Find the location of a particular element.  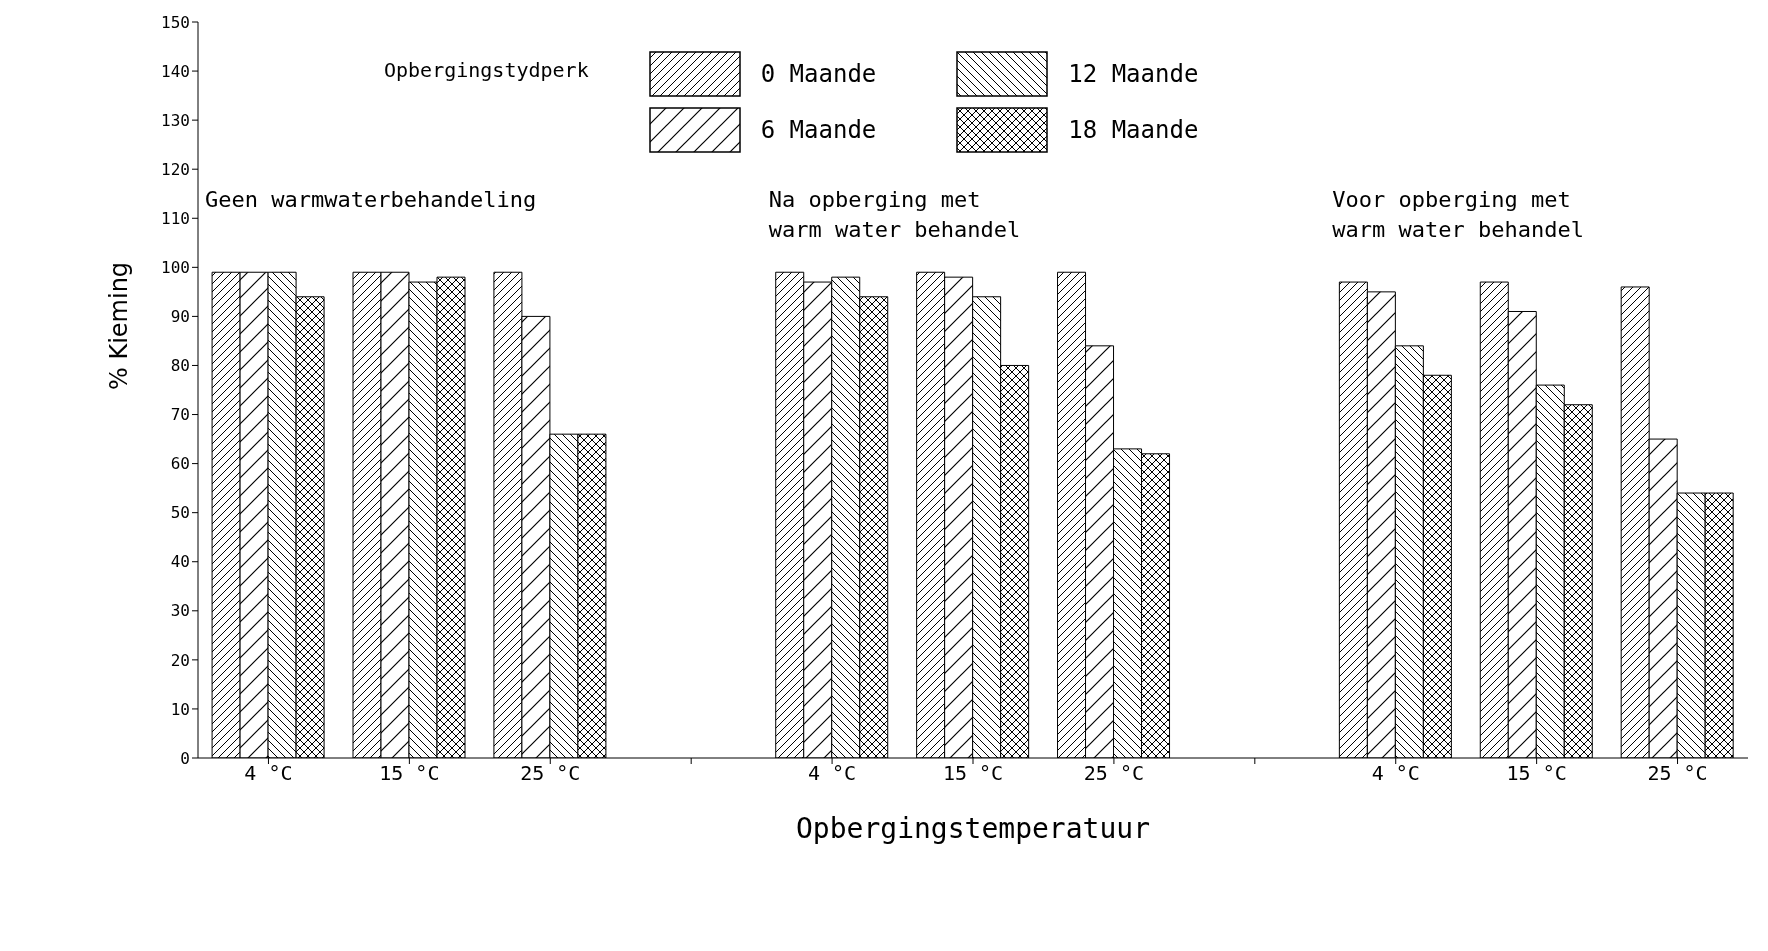

y-tick-label: 150 is located at coordinates (175, 22).